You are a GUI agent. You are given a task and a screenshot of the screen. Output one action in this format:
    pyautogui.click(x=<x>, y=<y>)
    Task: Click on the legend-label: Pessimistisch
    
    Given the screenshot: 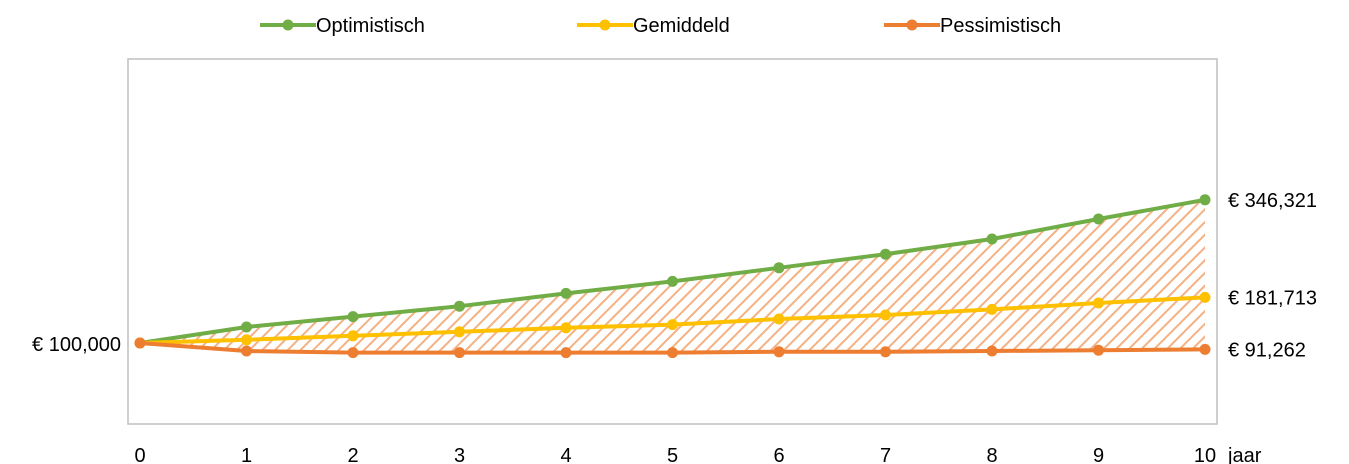 What is the action you would take?
    pyautogui.click(x=1000, y=26)
    